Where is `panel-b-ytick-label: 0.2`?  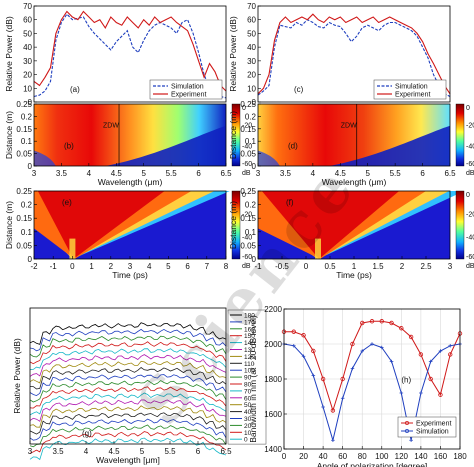
panel-b-ytick-label: 0.2 is located at coordinates (27, 116).